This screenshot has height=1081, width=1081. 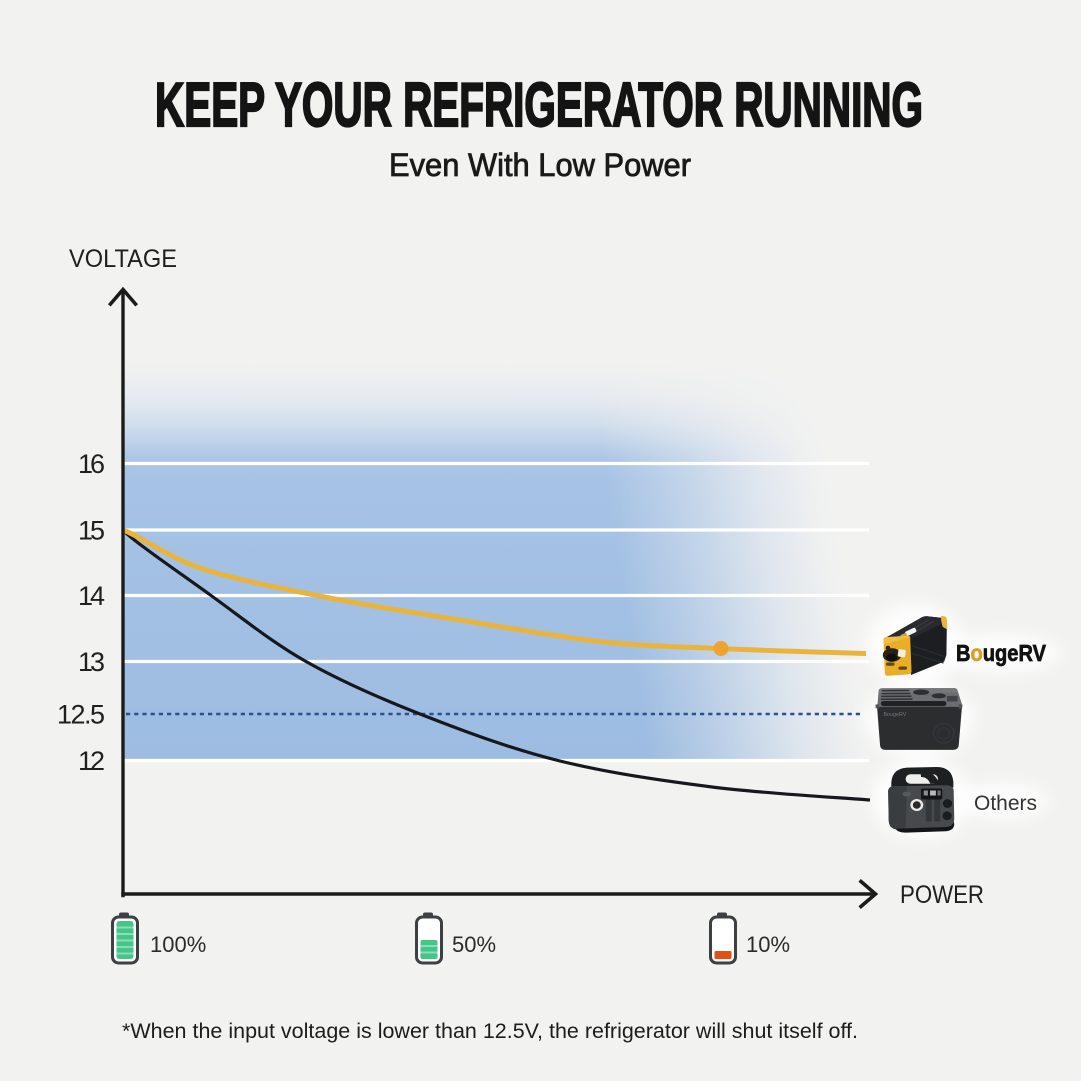 I want to click on svg-text: 16, so click(x=91, y=464).